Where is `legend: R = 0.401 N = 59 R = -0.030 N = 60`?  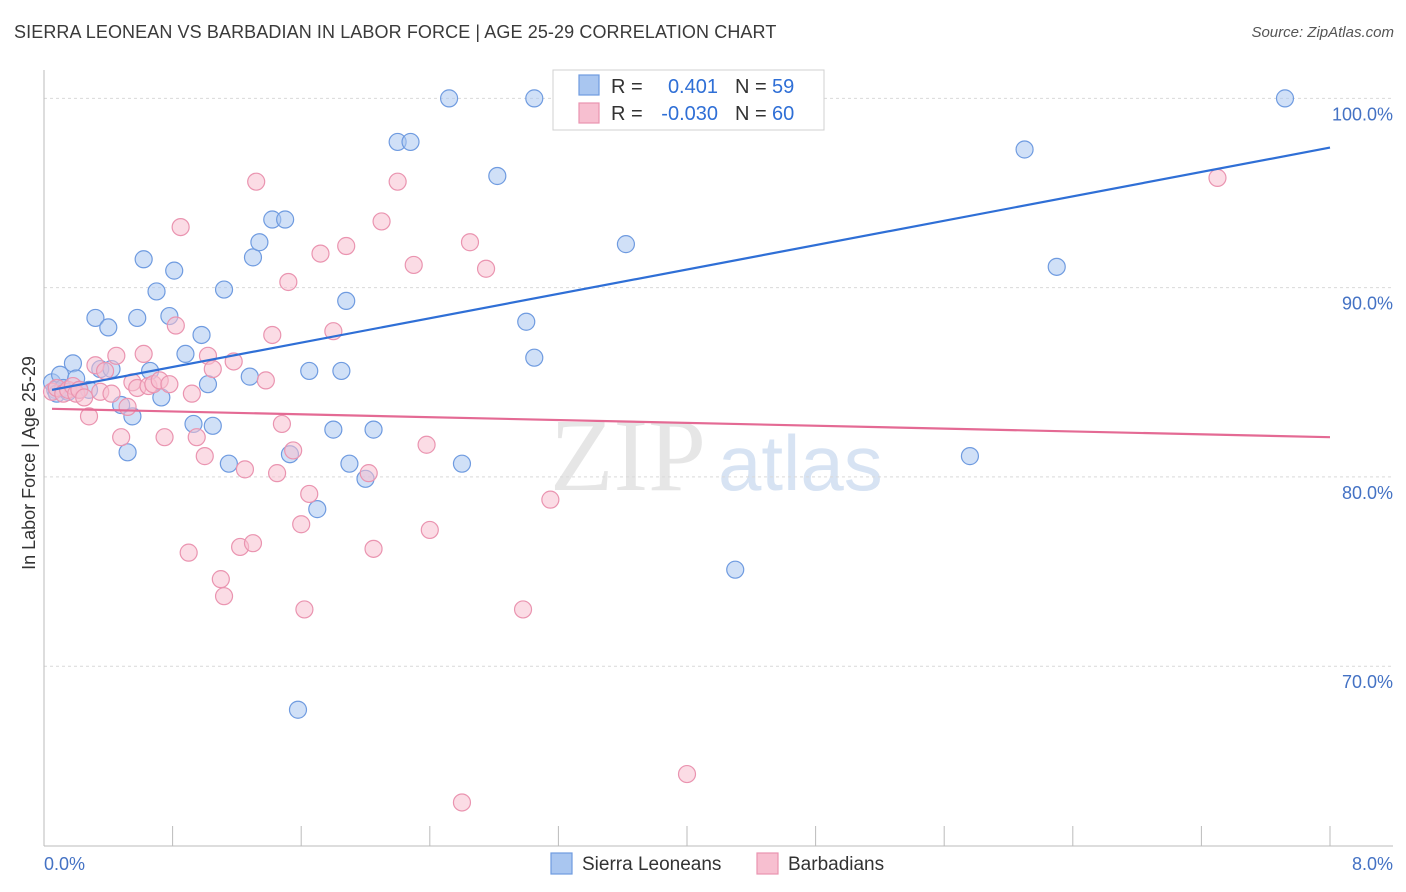 legend: R = 0.401 N = 59 R = -0.030 N = 60 is located at coordinates (688, 100).